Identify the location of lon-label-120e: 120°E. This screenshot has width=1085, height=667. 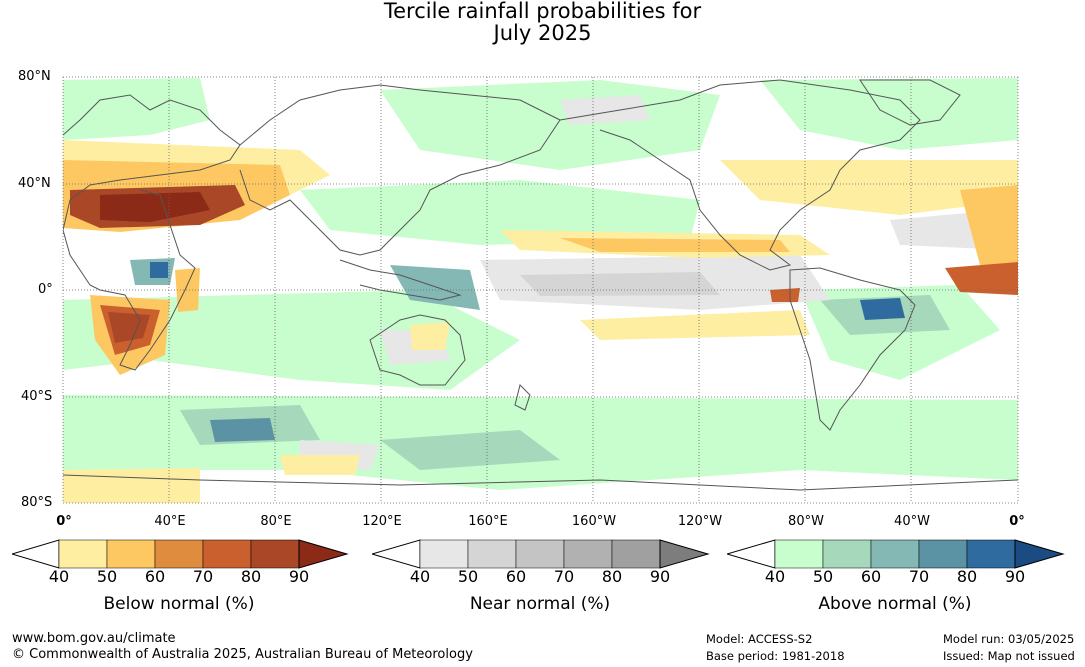
(382, 521).